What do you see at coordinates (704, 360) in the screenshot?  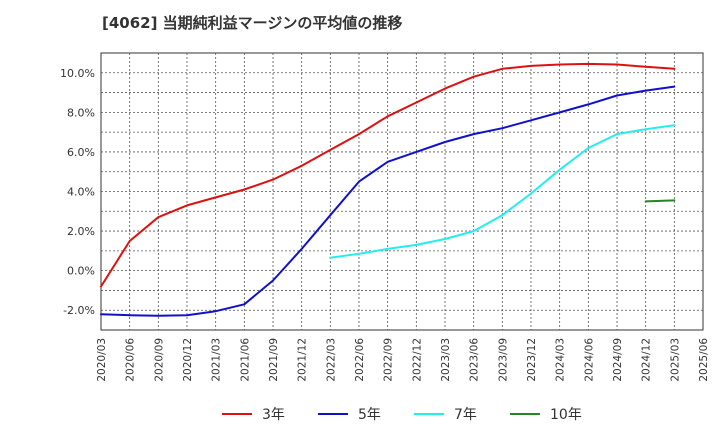 I see `x-tick-label: 2025/06` at bounding box center [704, 360].